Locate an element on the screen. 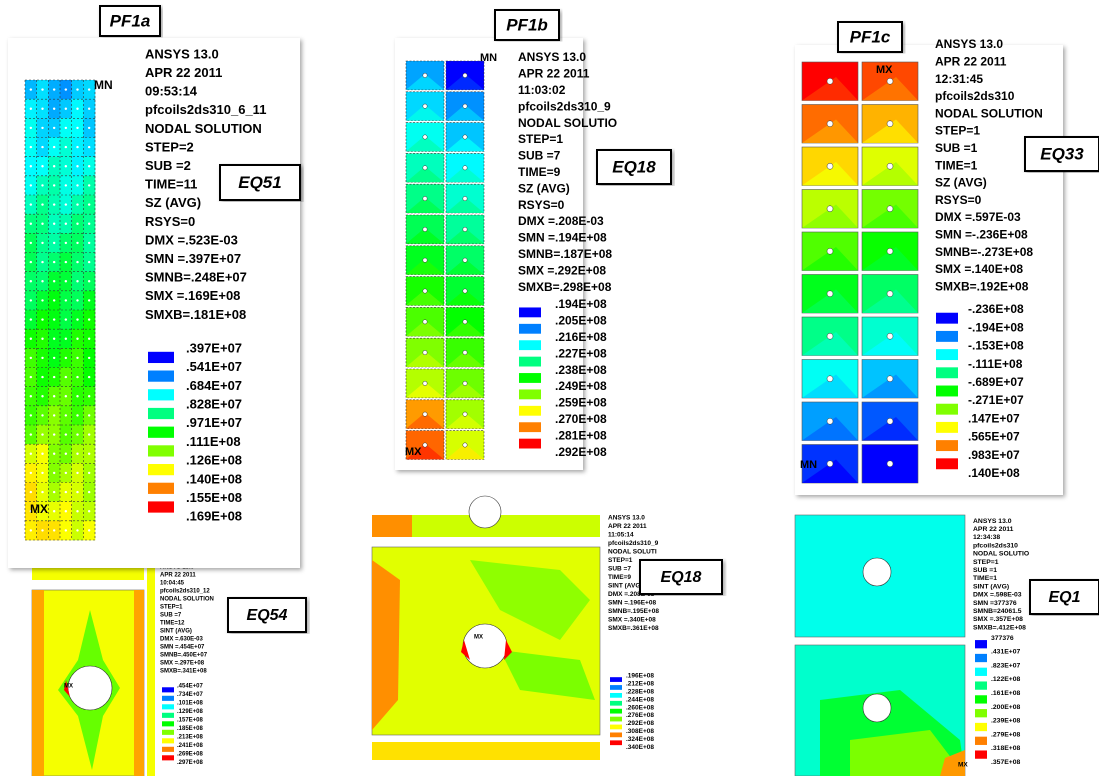  info-line: DMX =.208E-03 is located at coordinates (561, 221).